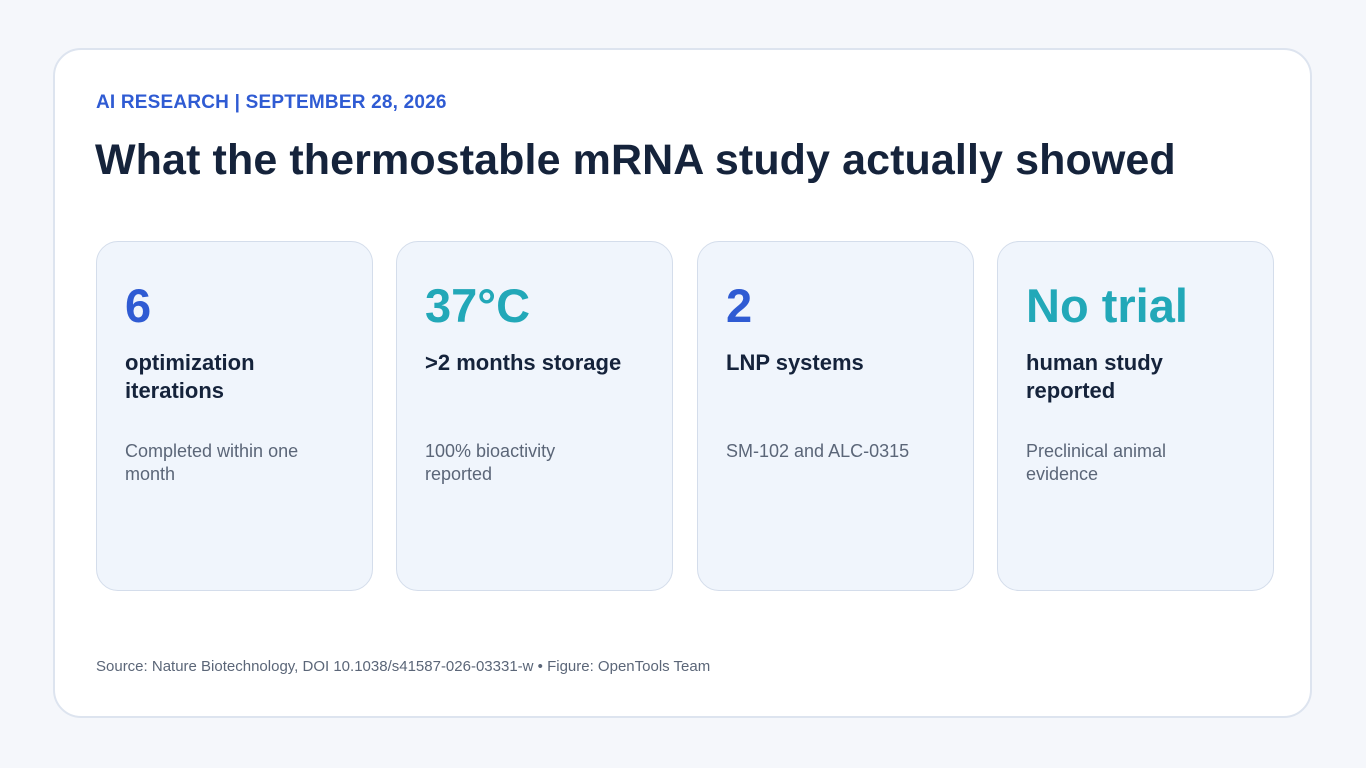 Image resolution: width=1366 pixels, height=768 pixels. What do you see at coordinates (1107, 305) in the screenshot?
I see `stat-value: No trial` at bounding box center [1107, 305].